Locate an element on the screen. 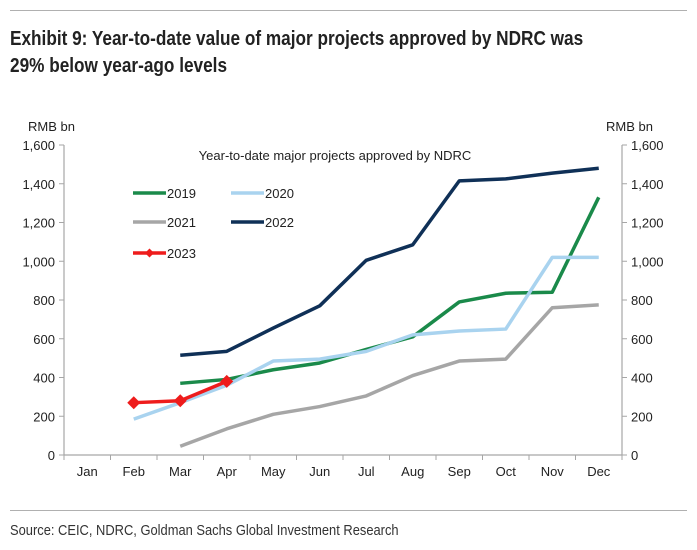 Image resolution: width=697 pixels, height=550 pixels. y-tick-label-right: 600 is located at coordinates (642, 339).